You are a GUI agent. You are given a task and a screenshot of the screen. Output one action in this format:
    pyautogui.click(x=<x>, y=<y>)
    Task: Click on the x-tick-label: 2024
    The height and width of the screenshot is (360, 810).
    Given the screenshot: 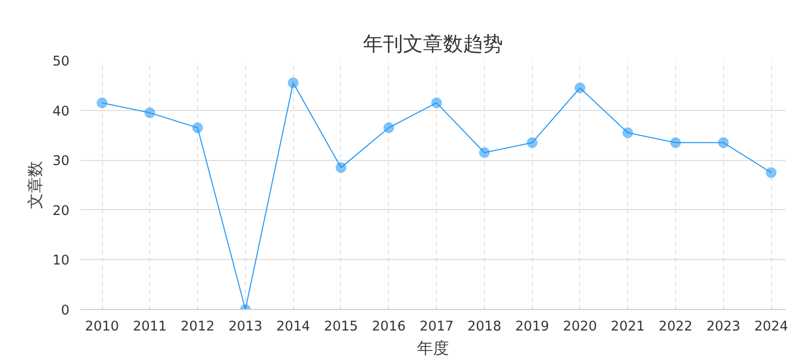 What is the action you would take?
    pyautogui.click(x=771, y=327)
    